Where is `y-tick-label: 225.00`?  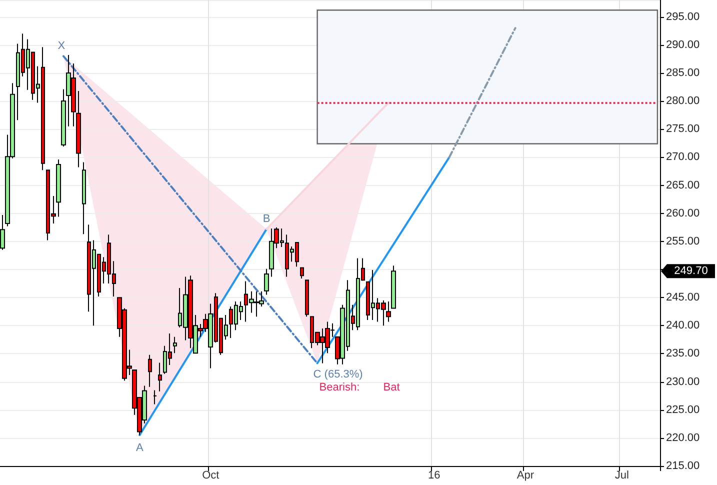
y-tick-label: 225.00 is located at coordinates (683, 410).